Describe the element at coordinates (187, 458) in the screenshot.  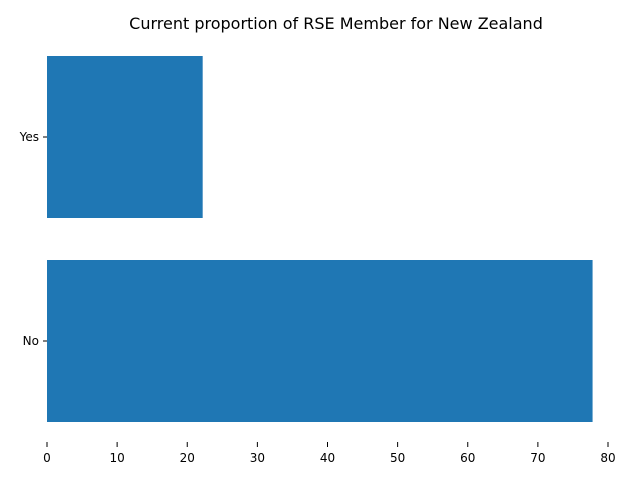
I see `x-tick-label-20: 20` at that location.